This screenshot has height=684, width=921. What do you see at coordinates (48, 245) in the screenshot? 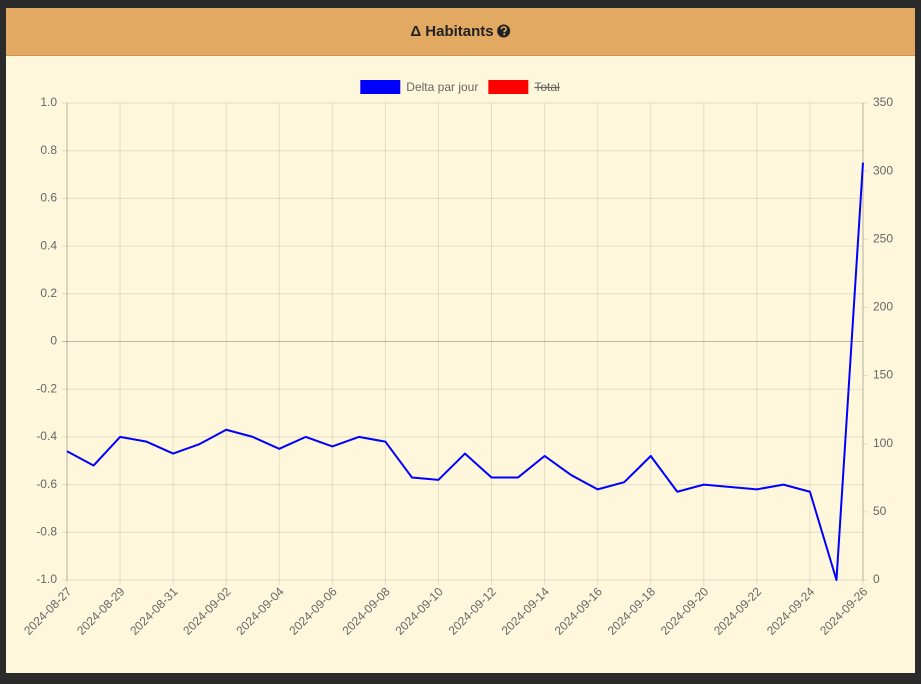
I see `y-tick-label: 0.4` at bounding box center [48, 245].